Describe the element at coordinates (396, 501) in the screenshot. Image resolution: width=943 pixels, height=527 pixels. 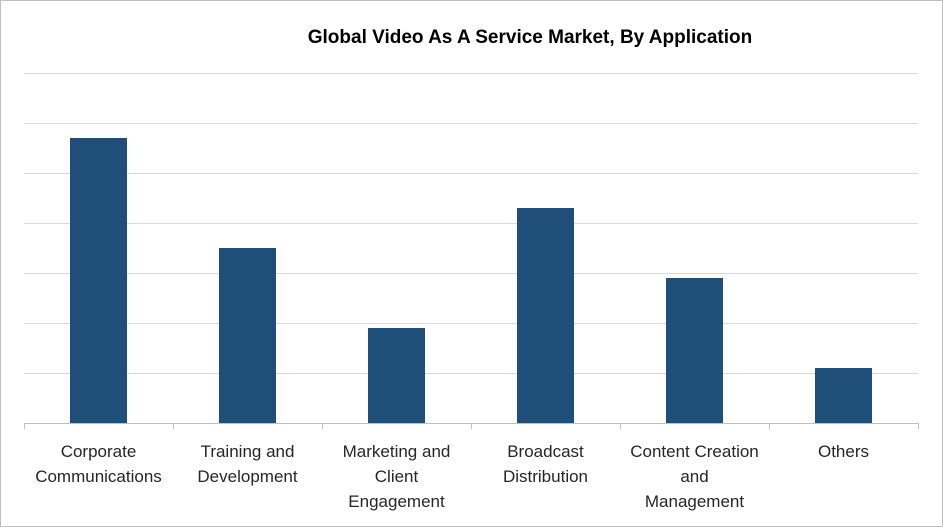
I see `category-label-line: Engagement` at that location.